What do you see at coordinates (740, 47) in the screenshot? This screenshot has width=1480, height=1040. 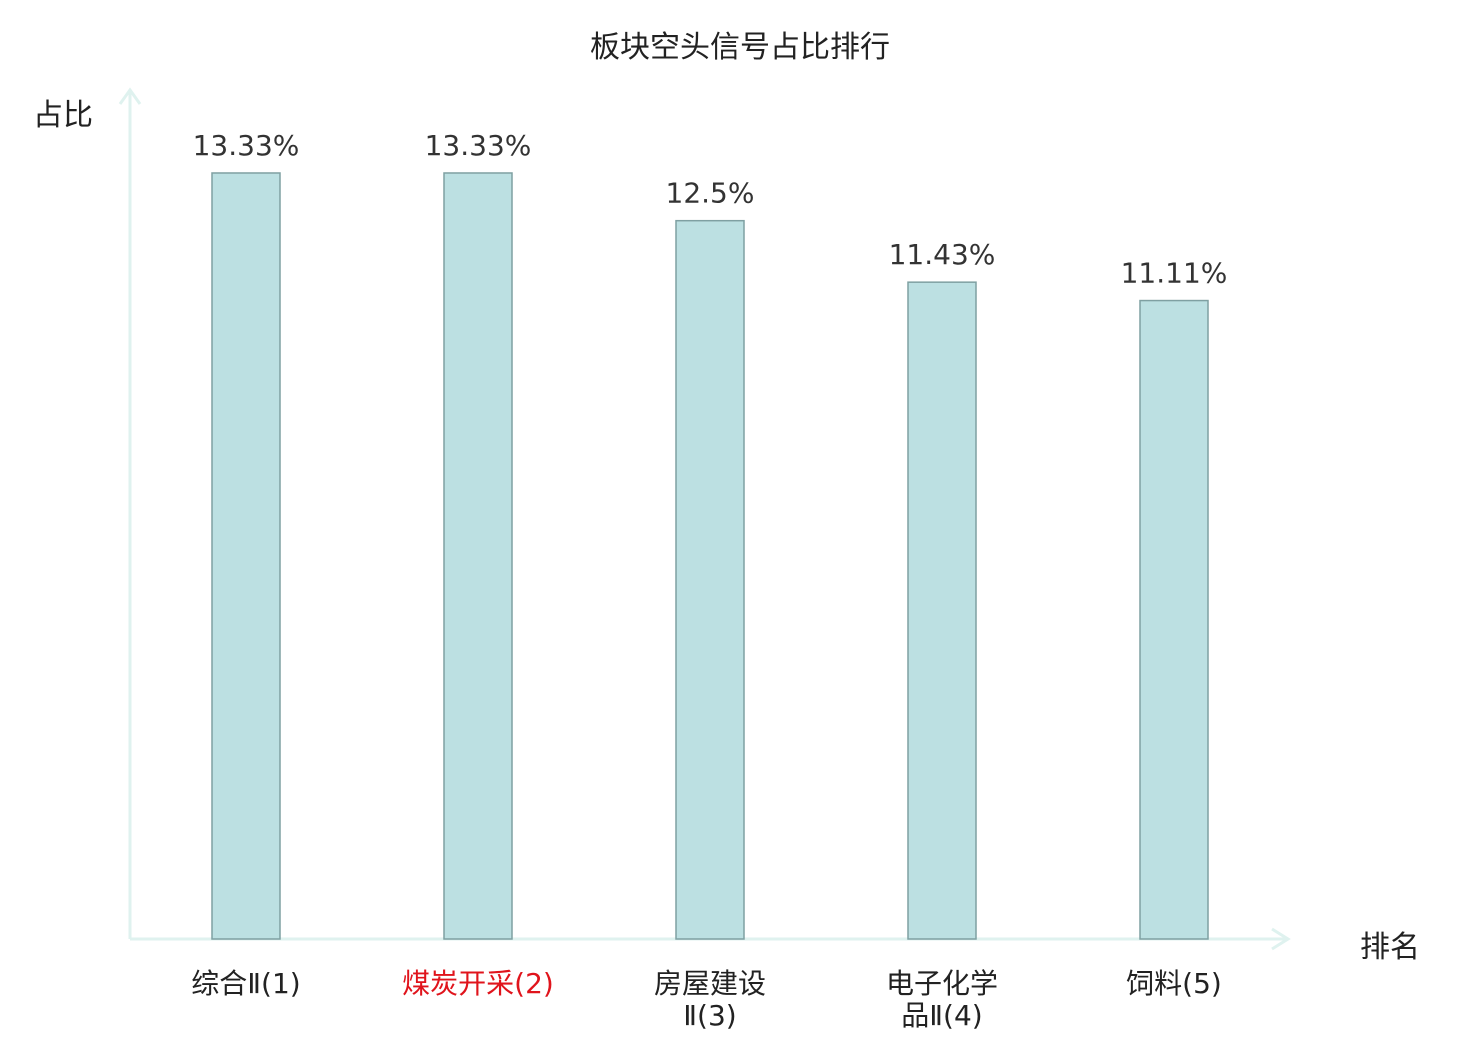 I see `chart-title: 板块空头信号占比排行` at bounding box center [740, 47].